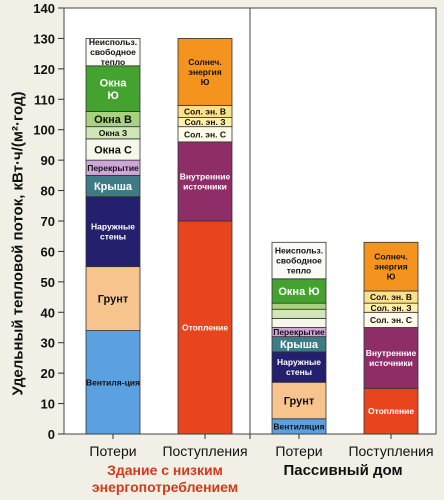  What do you see at coordinates (343, 470) in the screenshot?
I see `group-label-passive-house: Пассивный дом` at bounding box center [343, 470].